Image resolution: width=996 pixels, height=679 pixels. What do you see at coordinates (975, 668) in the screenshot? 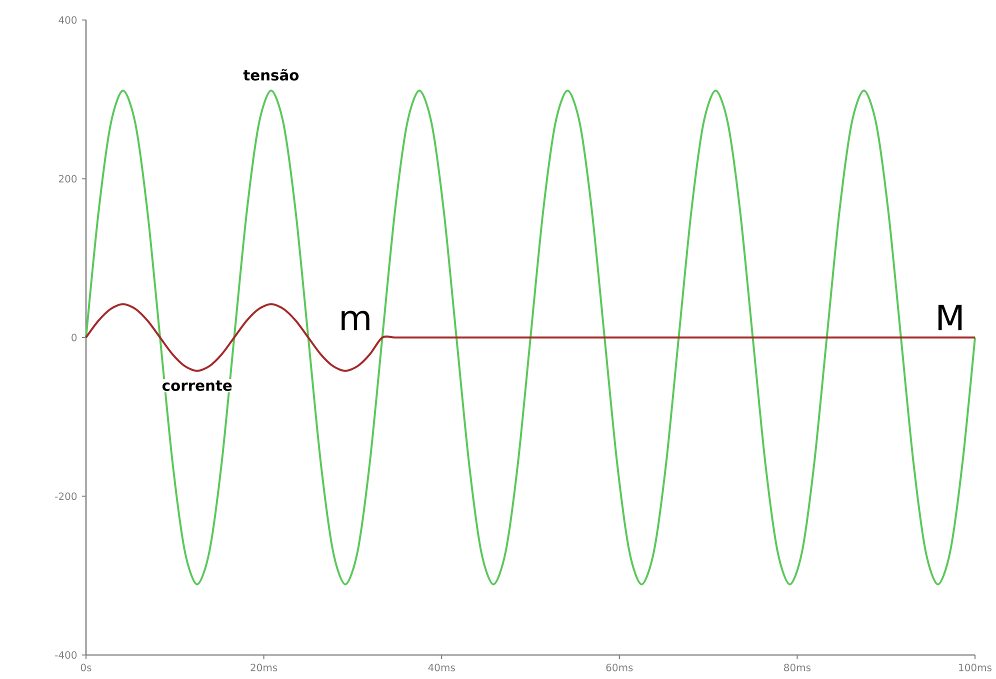
I see `x-tick-label: 100ms` at bounding box center [975, 668].